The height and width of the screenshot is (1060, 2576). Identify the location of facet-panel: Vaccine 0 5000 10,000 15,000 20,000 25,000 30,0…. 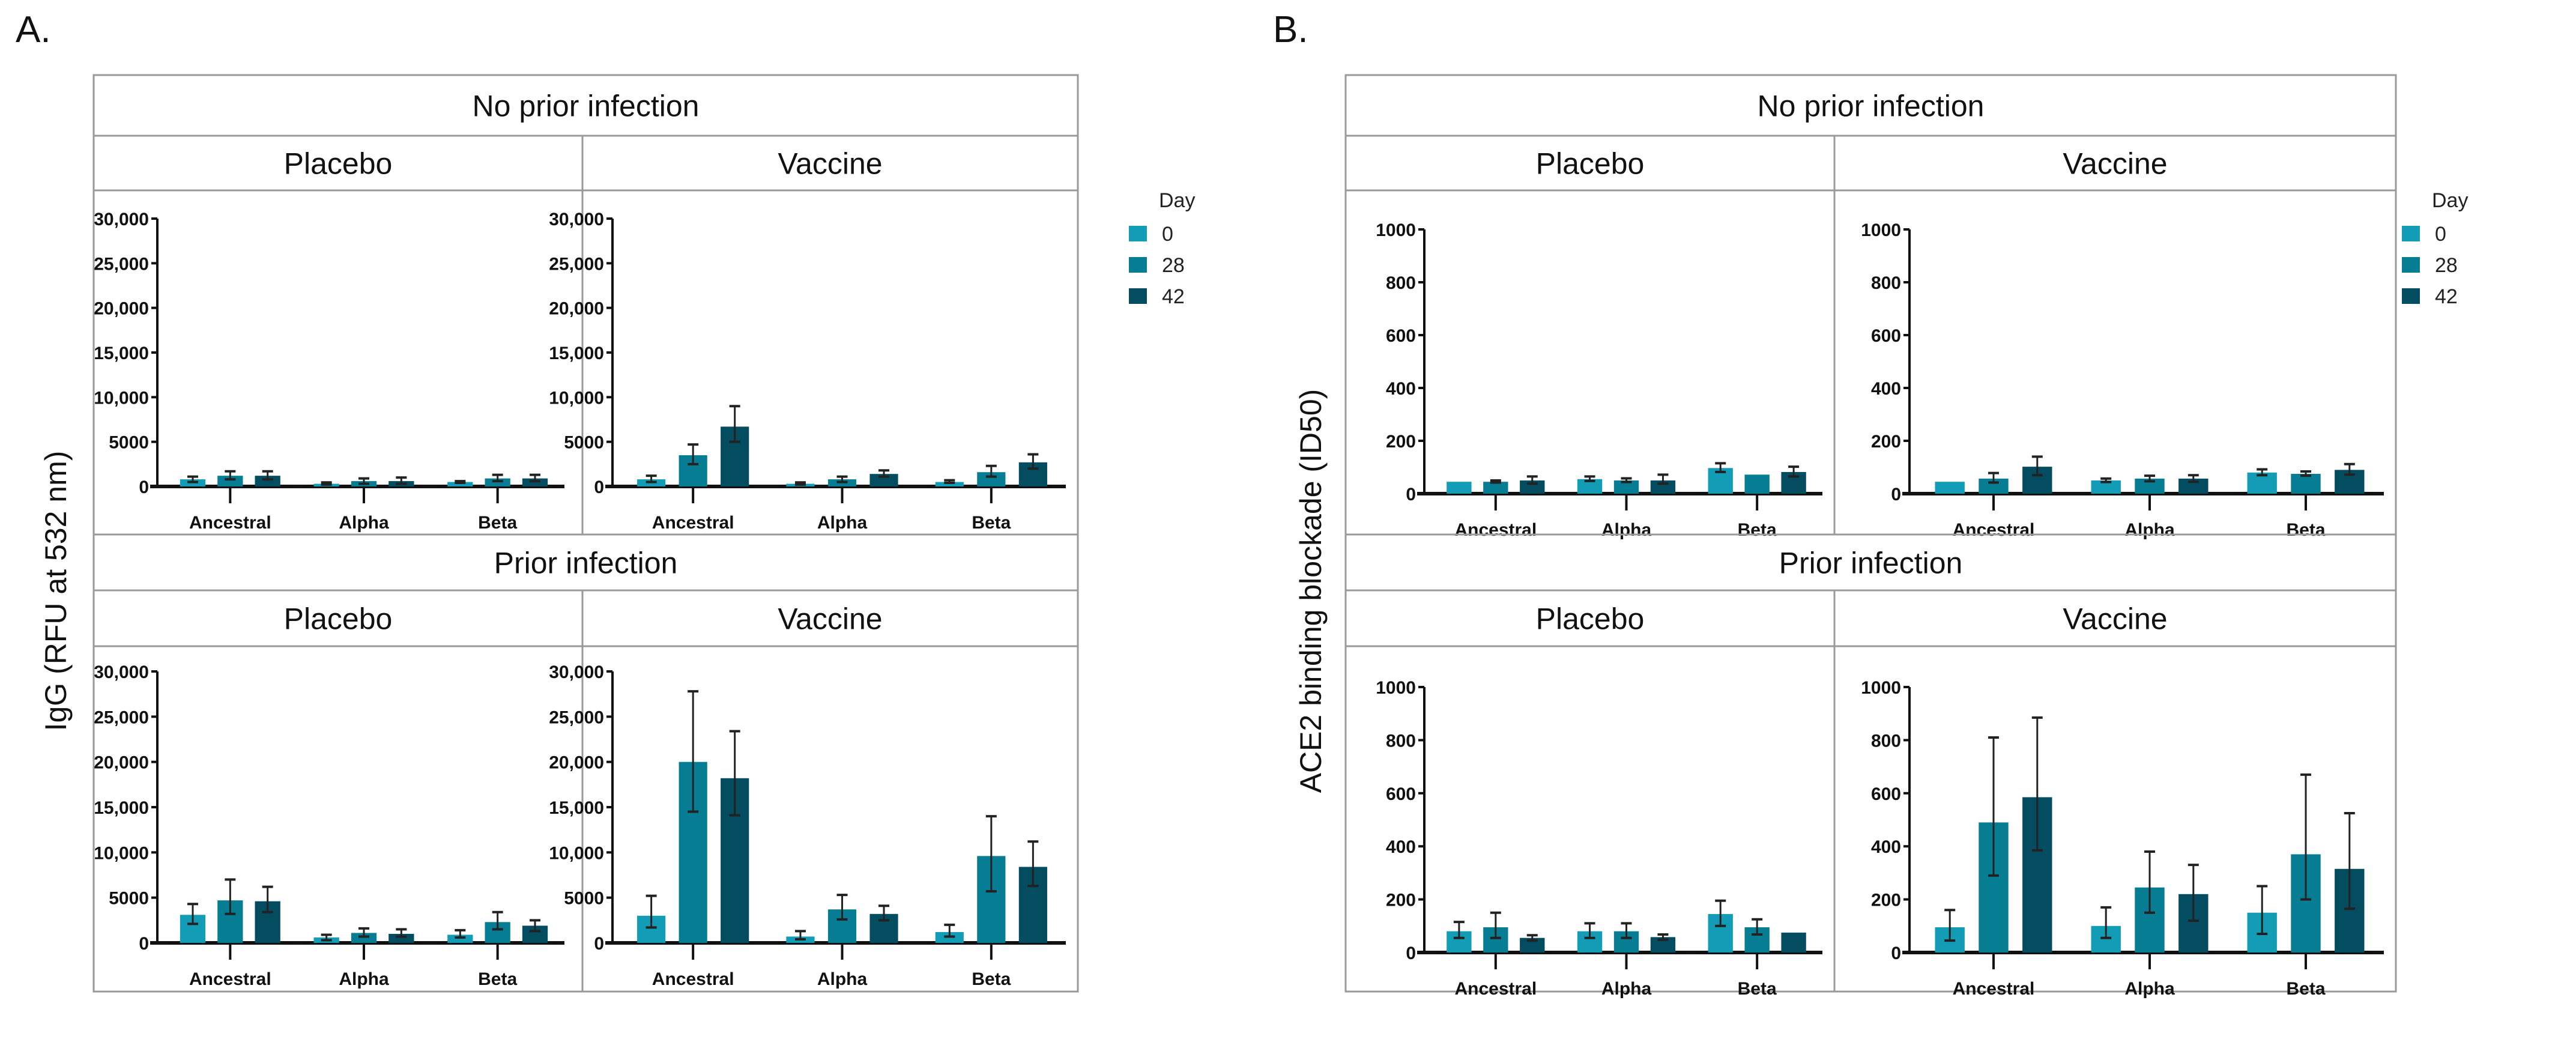
(807, 795).